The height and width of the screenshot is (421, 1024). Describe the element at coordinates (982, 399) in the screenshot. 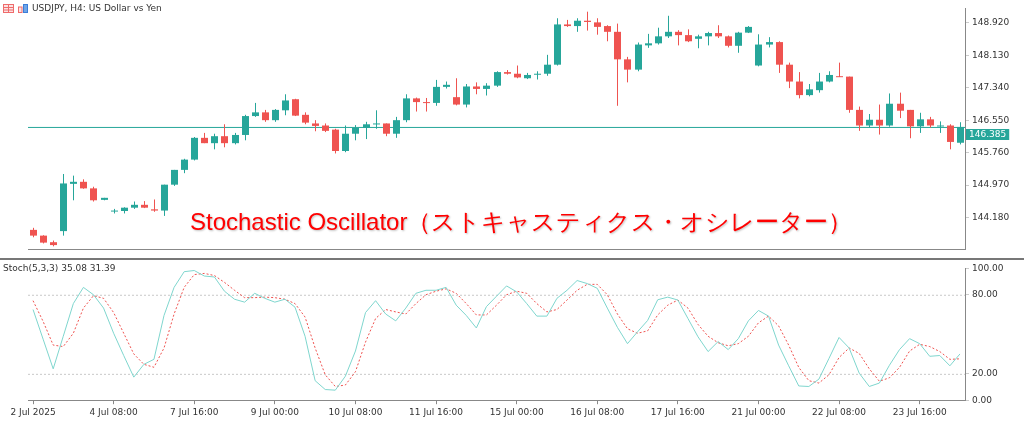

I see `y-tick-label: 0.00` at that location.